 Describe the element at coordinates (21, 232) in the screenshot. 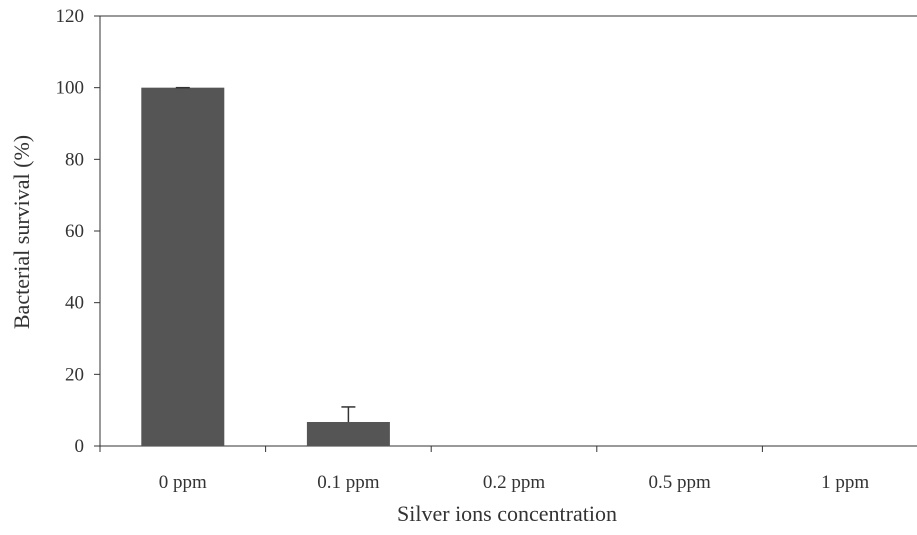

I see `y-axis-title: Bacterial survival (%)` at that location.